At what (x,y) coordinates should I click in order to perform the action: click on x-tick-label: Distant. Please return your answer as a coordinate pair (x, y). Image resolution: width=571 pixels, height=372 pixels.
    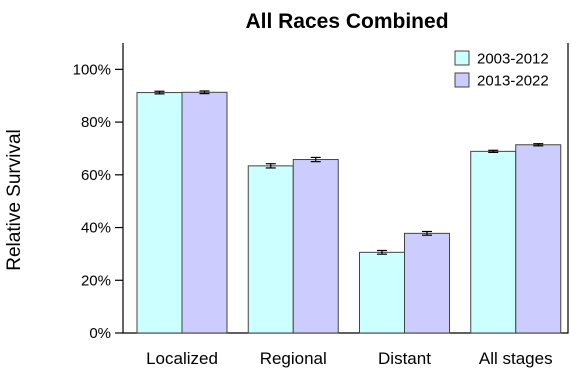
    Looking at the image, I should click on (404, 358).